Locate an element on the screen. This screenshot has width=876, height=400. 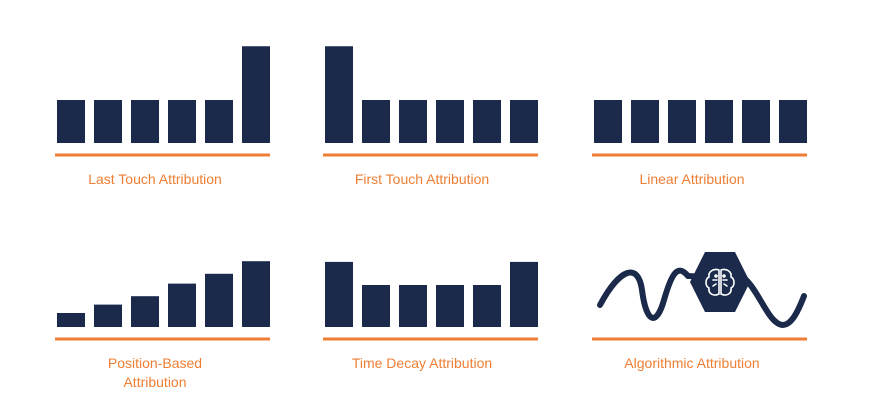
last-touch-baseline is located at coordinates (162, 155).